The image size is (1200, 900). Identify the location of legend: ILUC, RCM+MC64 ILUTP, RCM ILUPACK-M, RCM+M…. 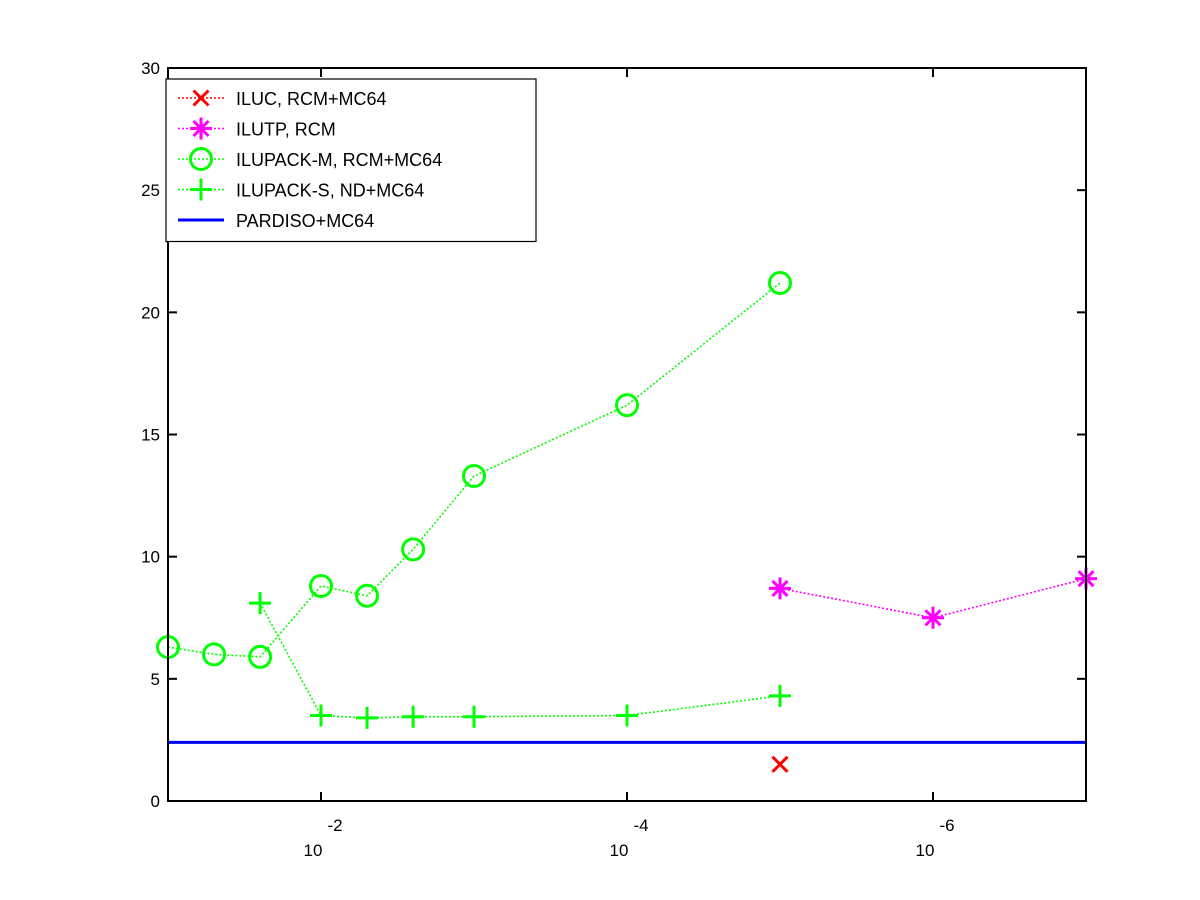
(351, 160).